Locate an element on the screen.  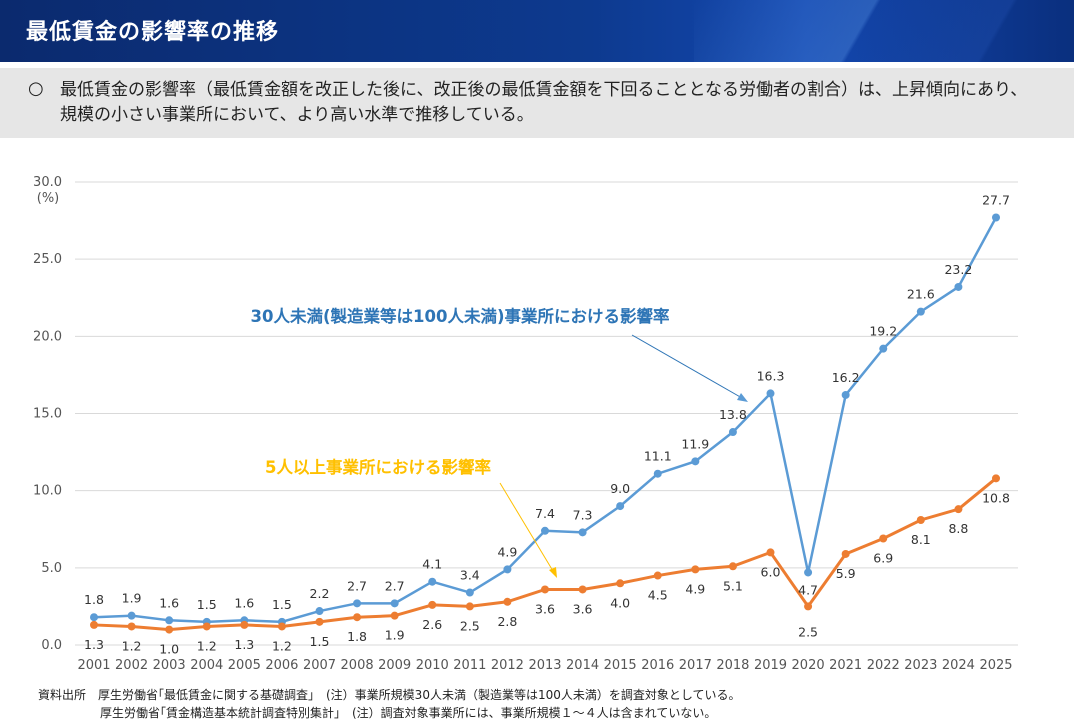
x-tick-label: 2023 is located at coordinates (920, 665).